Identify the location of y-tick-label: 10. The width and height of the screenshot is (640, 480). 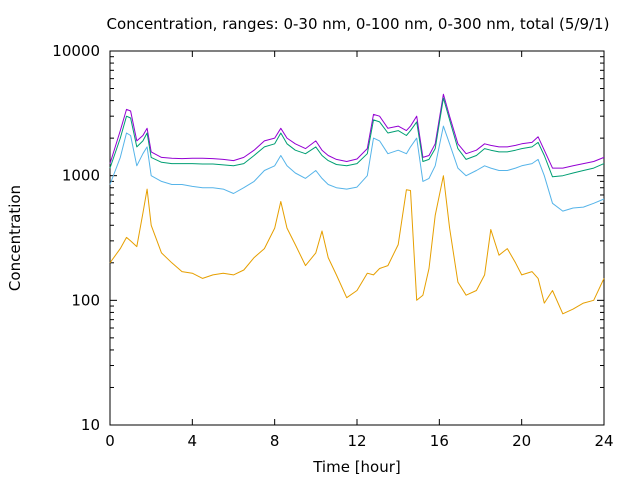
(90, 425).